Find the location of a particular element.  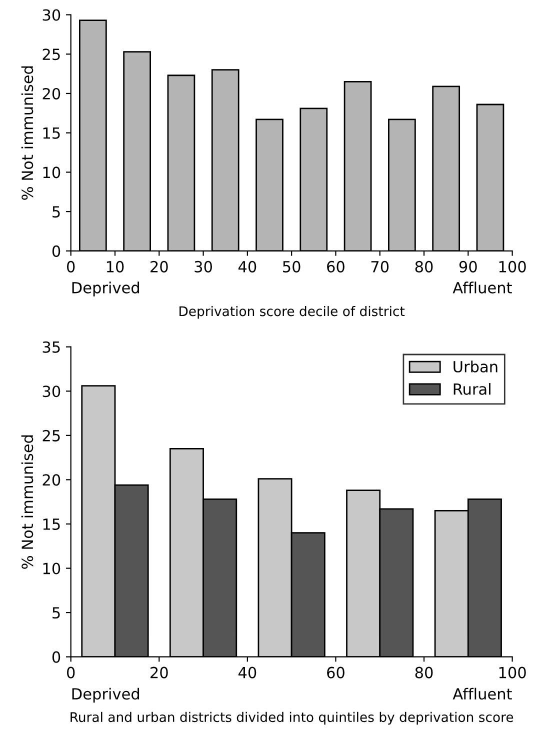

y-tick-label: 35 is located at coordinates (51, 347).